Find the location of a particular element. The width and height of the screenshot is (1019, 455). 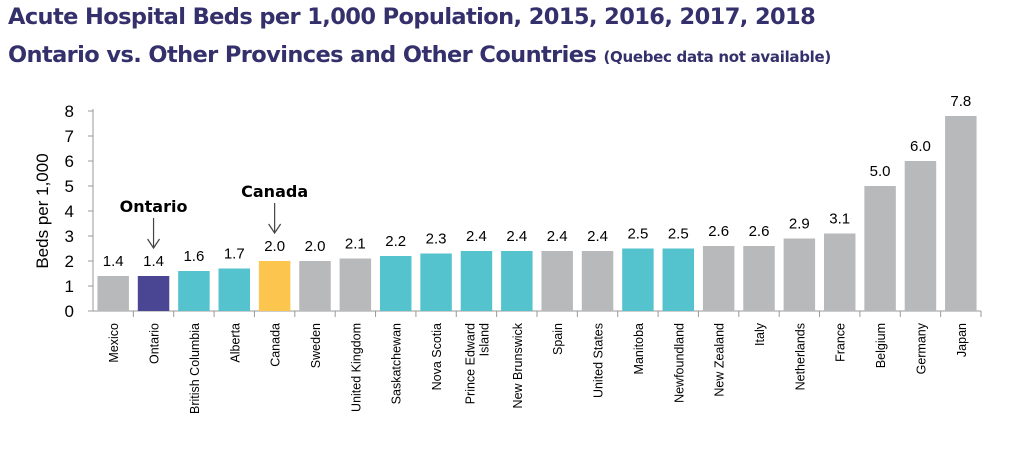

x-tick-label: United States is located at coordinates (599, 360).